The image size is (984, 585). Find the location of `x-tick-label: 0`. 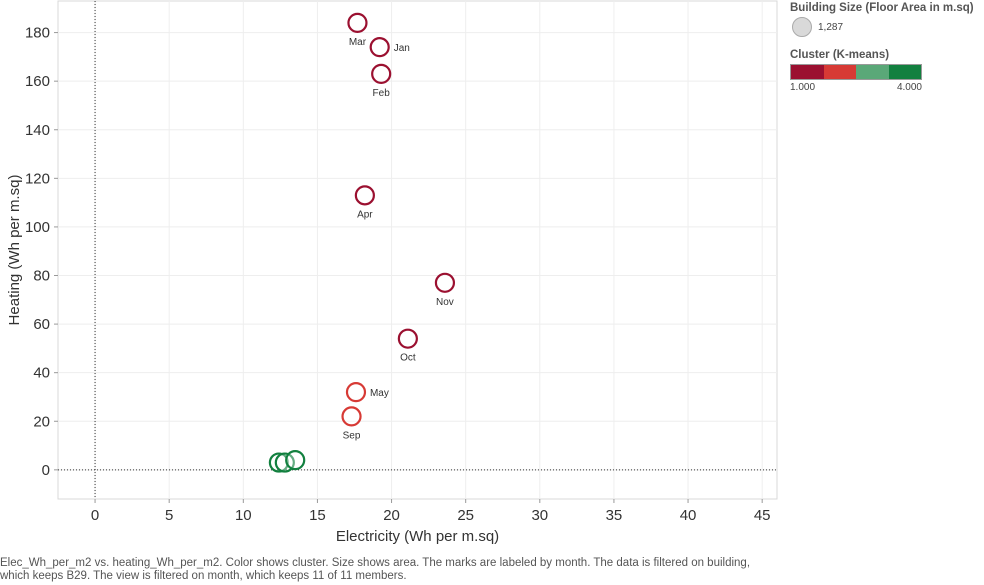

x-tick-label: 0 is located at coordinates (95, 515).